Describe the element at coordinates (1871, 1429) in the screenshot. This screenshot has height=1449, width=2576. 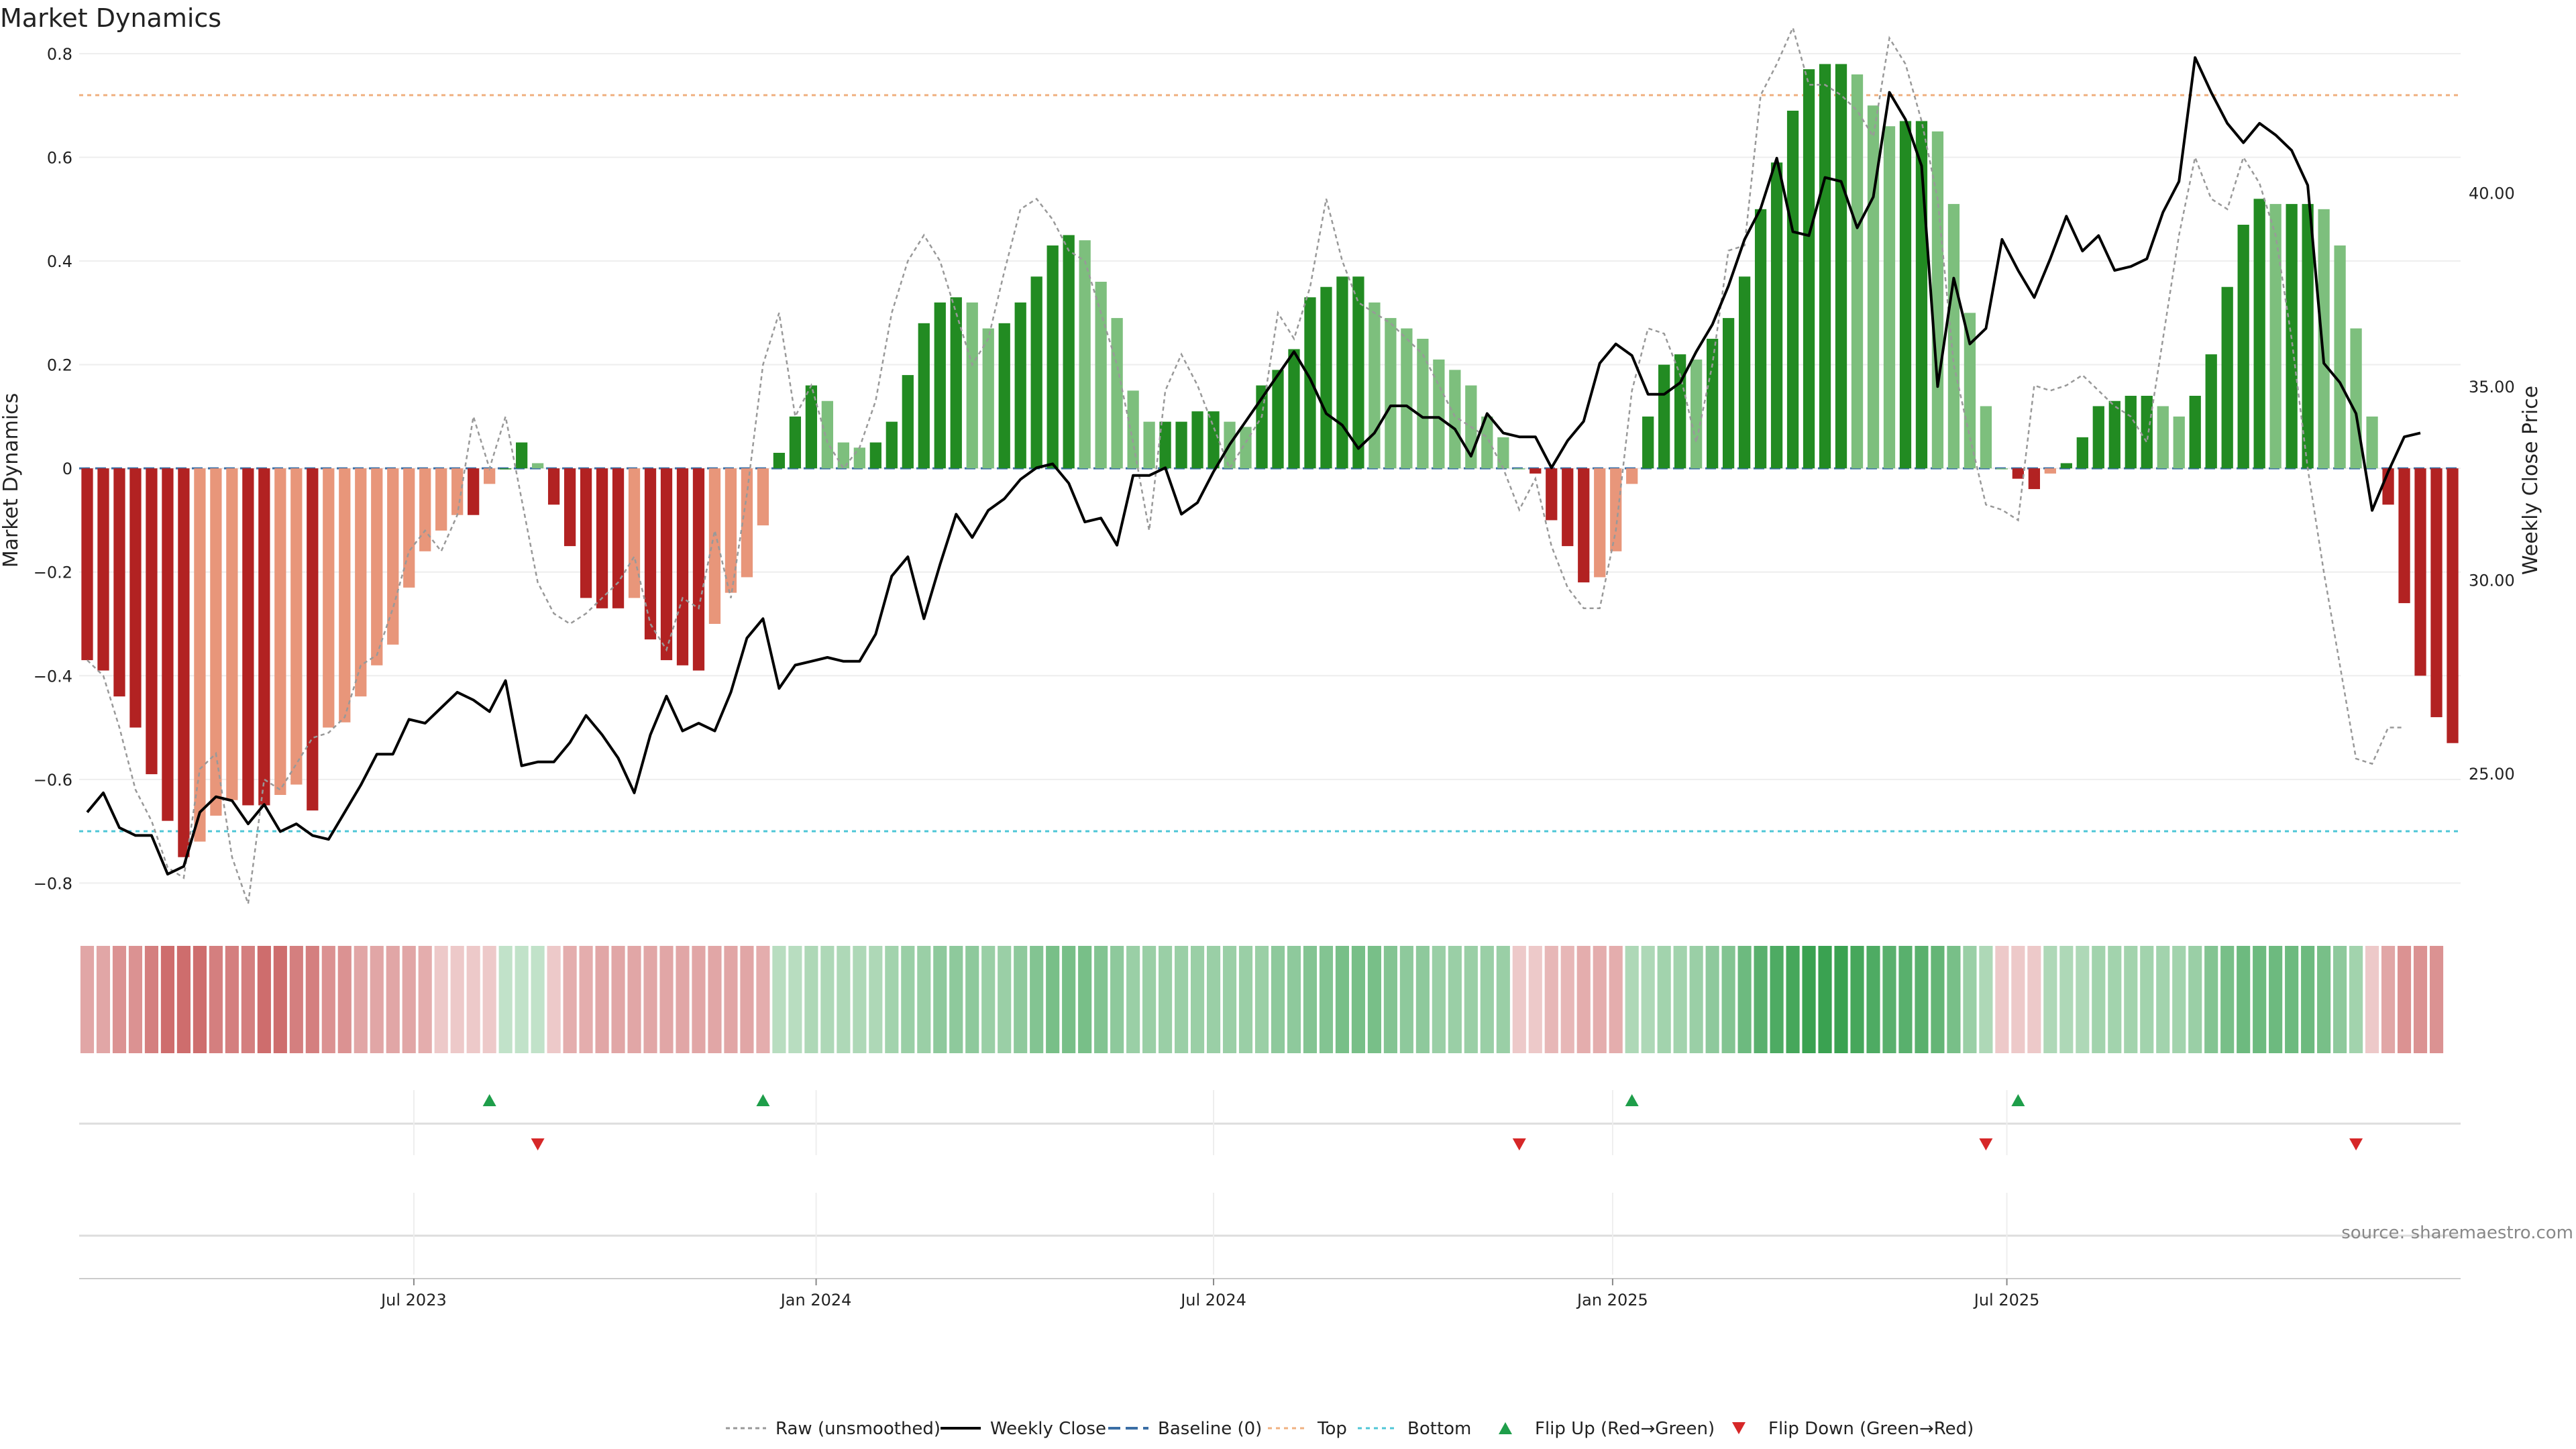
I see `legend-flip-down: Flip Down (Green→Red)` at that location.